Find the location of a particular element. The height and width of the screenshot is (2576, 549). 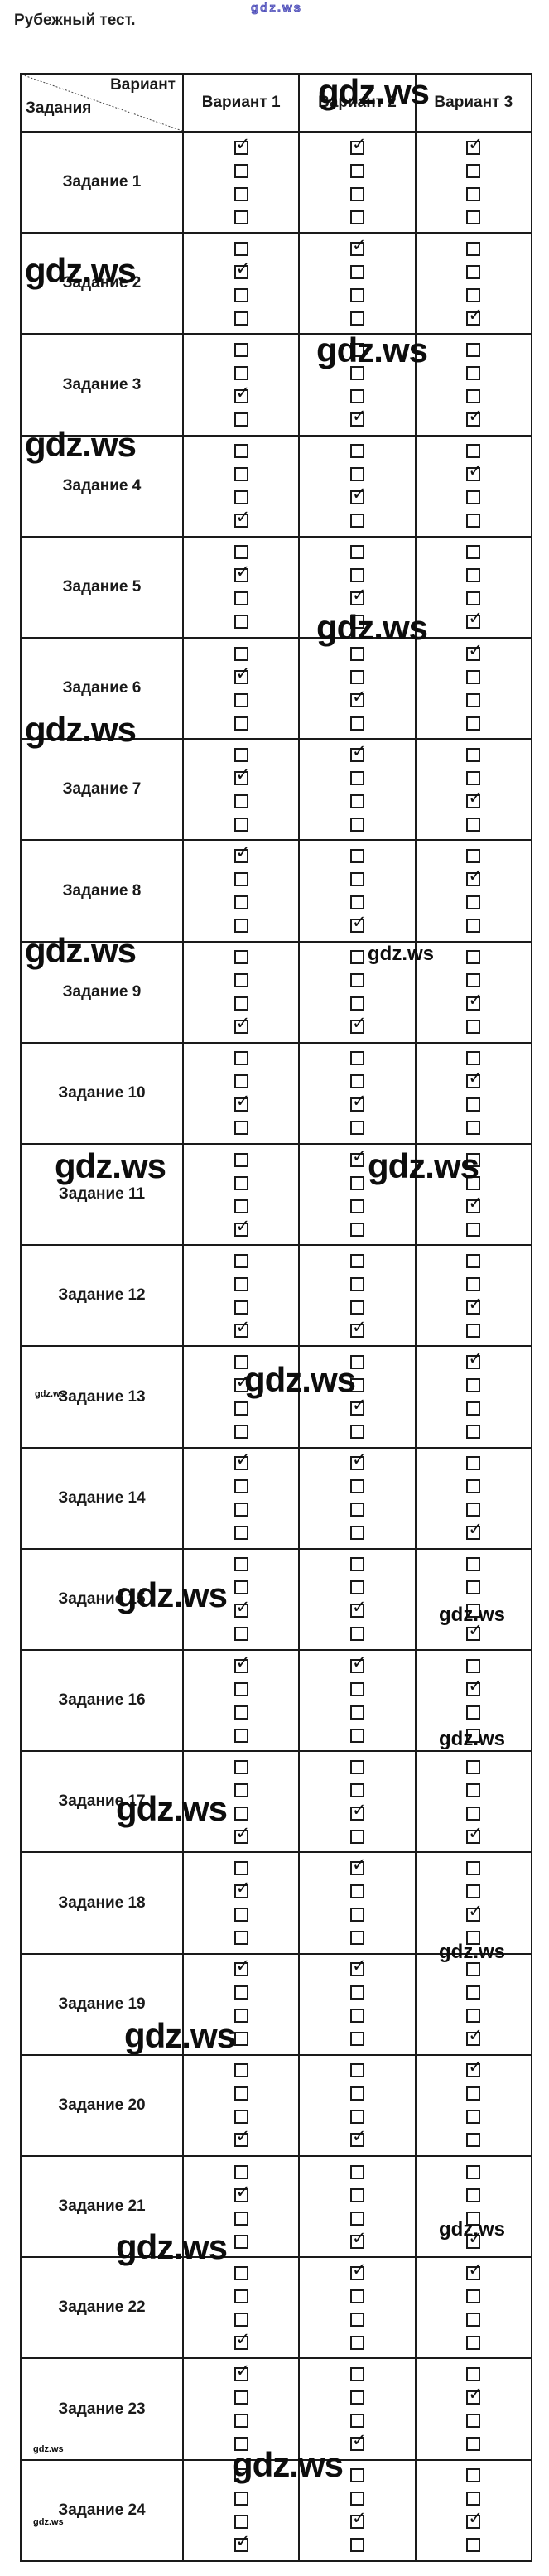

task-label: Задание 19 is located at coordinates (103, 2004).